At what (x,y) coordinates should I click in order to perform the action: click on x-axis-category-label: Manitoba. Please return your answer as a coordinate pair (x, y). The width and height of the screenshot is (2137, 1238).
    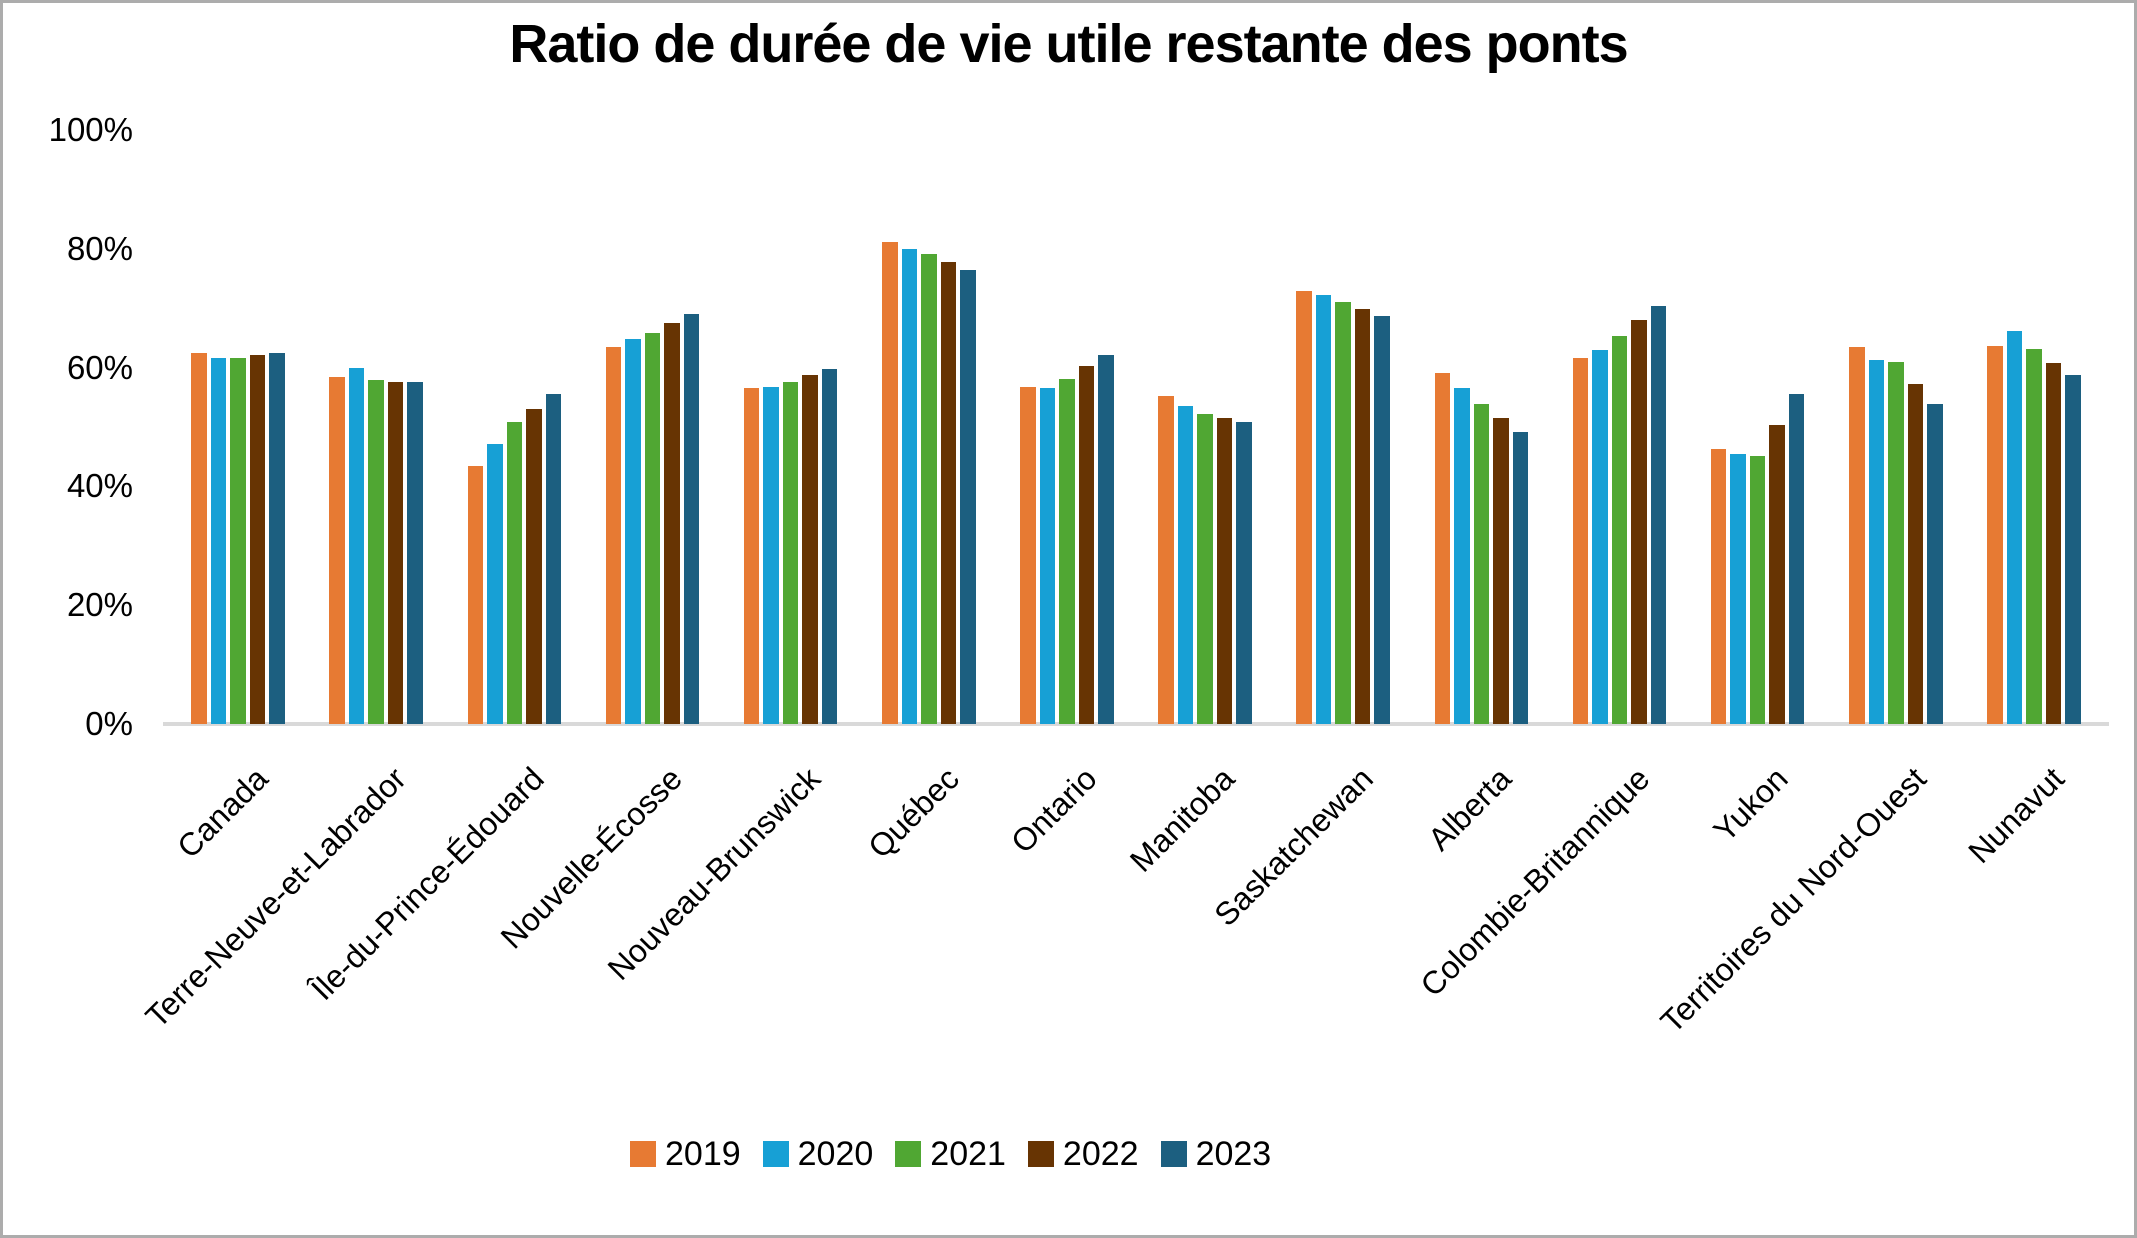
    Looking at the image, I should click on (1182, 819).